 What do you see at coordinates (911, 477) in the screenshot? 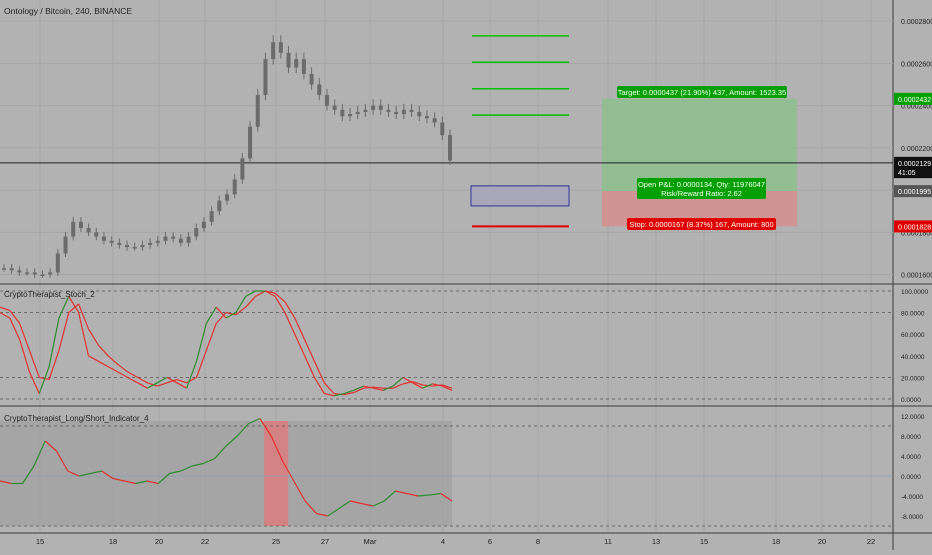
I see `ls-tick-label: 0.0000` at bounding box center [911, 477].